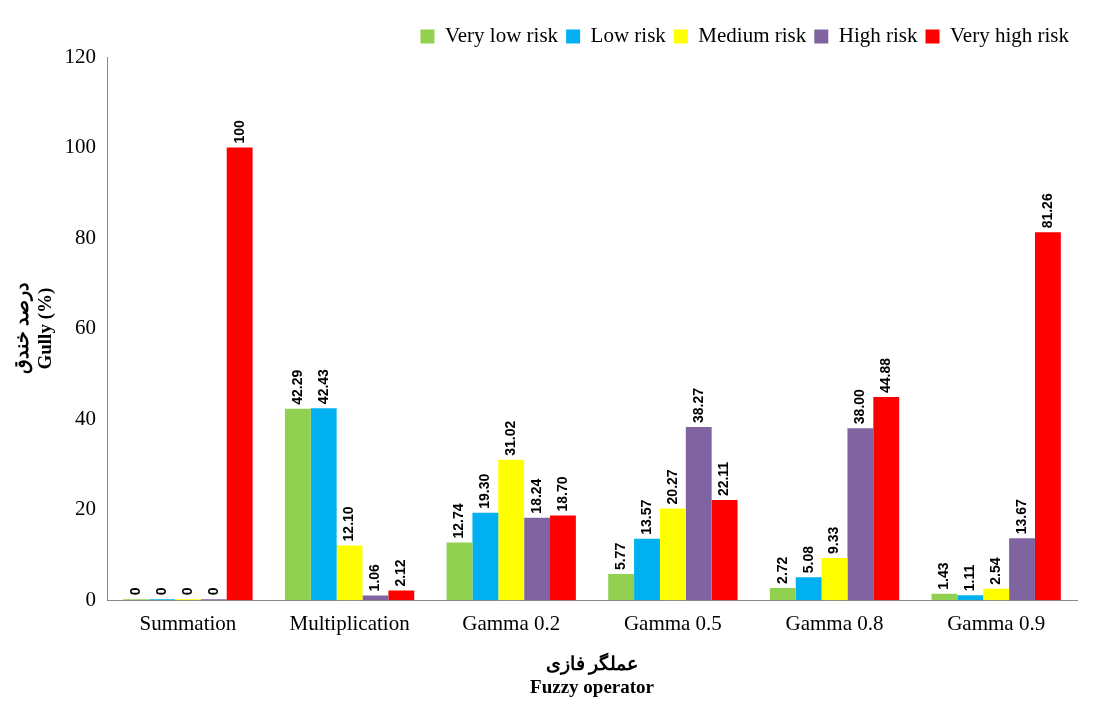 The image size is (1095, 711). Describe the element at coordinates (671, 487) in the screenshot. I see `data-label: 20.27` at that location.